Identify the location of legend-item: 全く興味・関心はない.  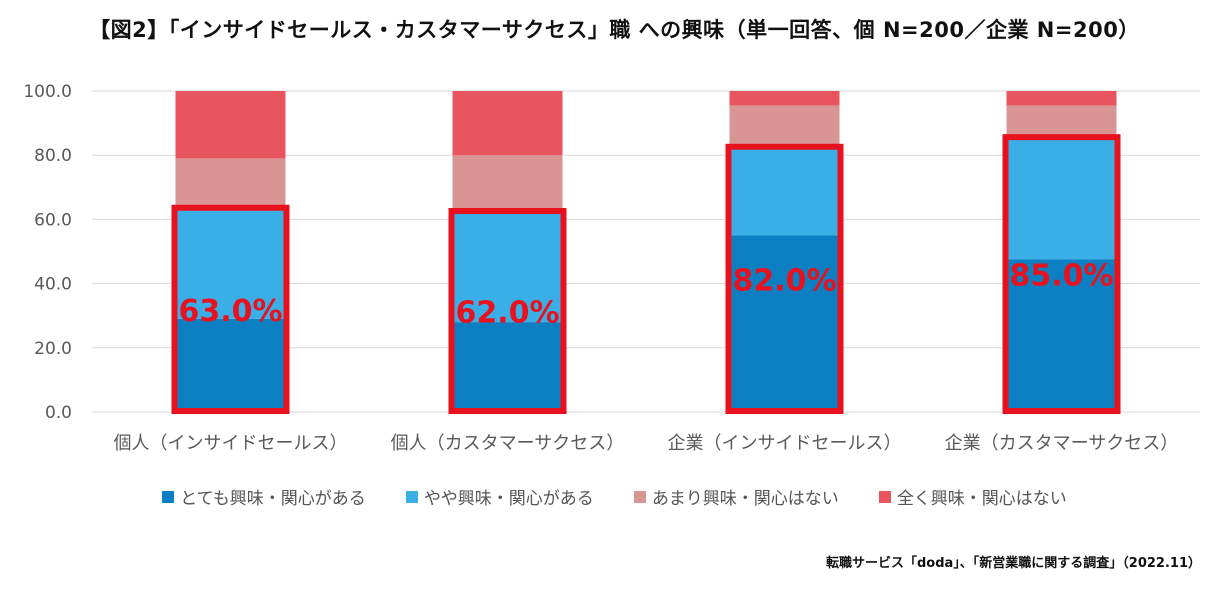
(972, 496).